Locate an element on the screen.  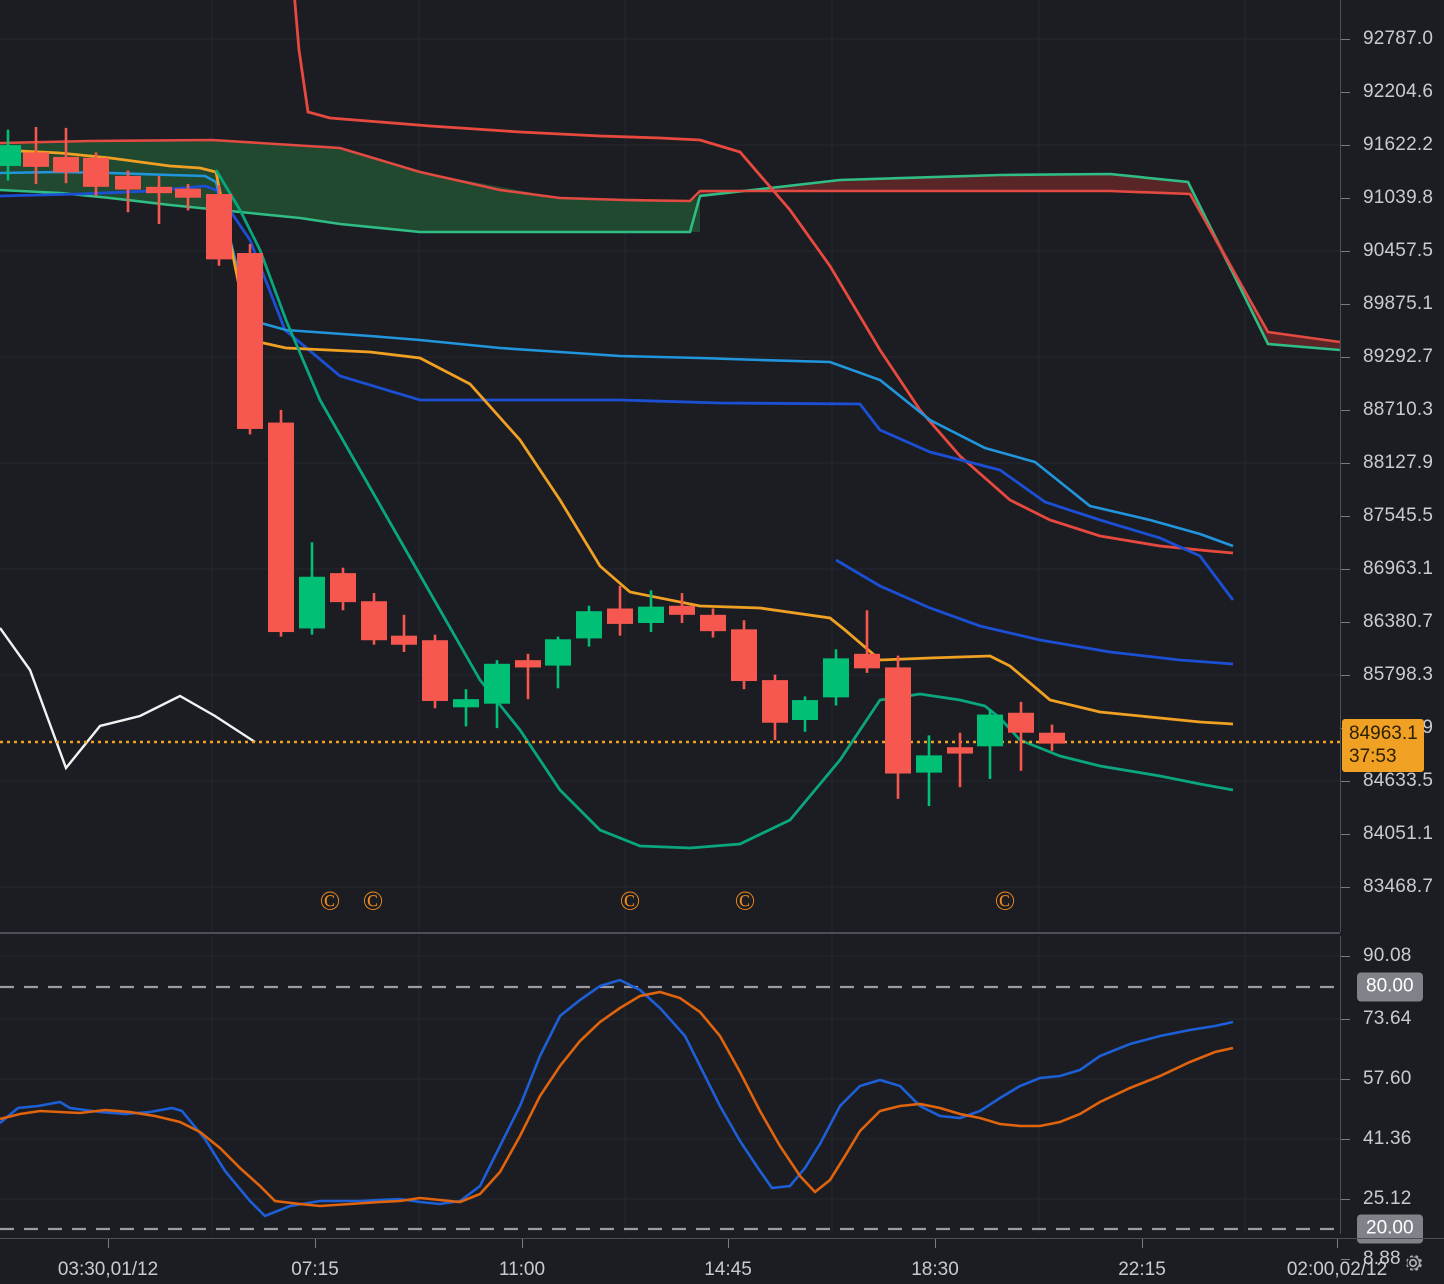
cloud-bearish-fill is located at coordinates (1020, 262).